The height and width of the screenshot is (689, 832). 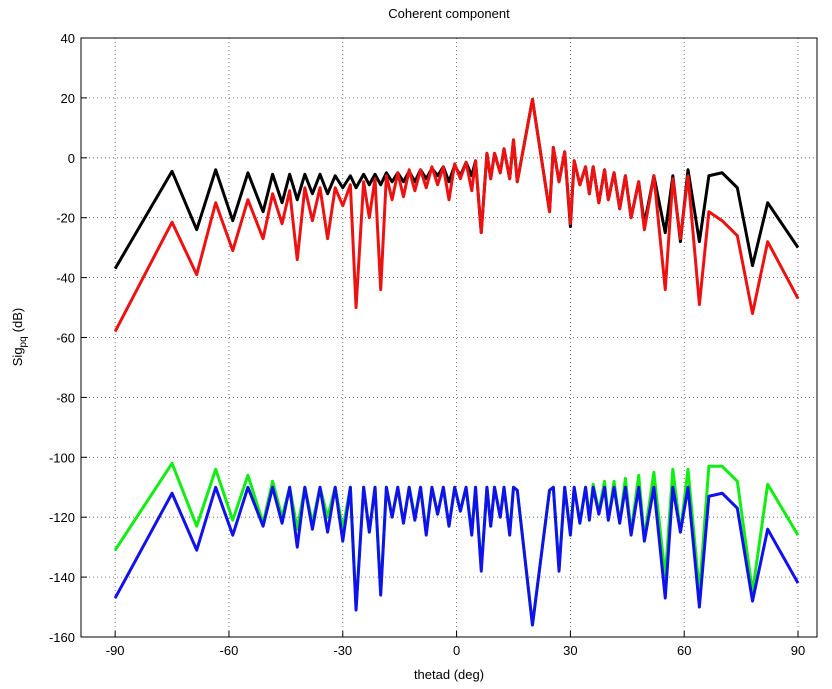 What do you see at coordinates (684, 650) in the screenshot?
I see `x-tick-label: 60` at bounding box center [684, 650].